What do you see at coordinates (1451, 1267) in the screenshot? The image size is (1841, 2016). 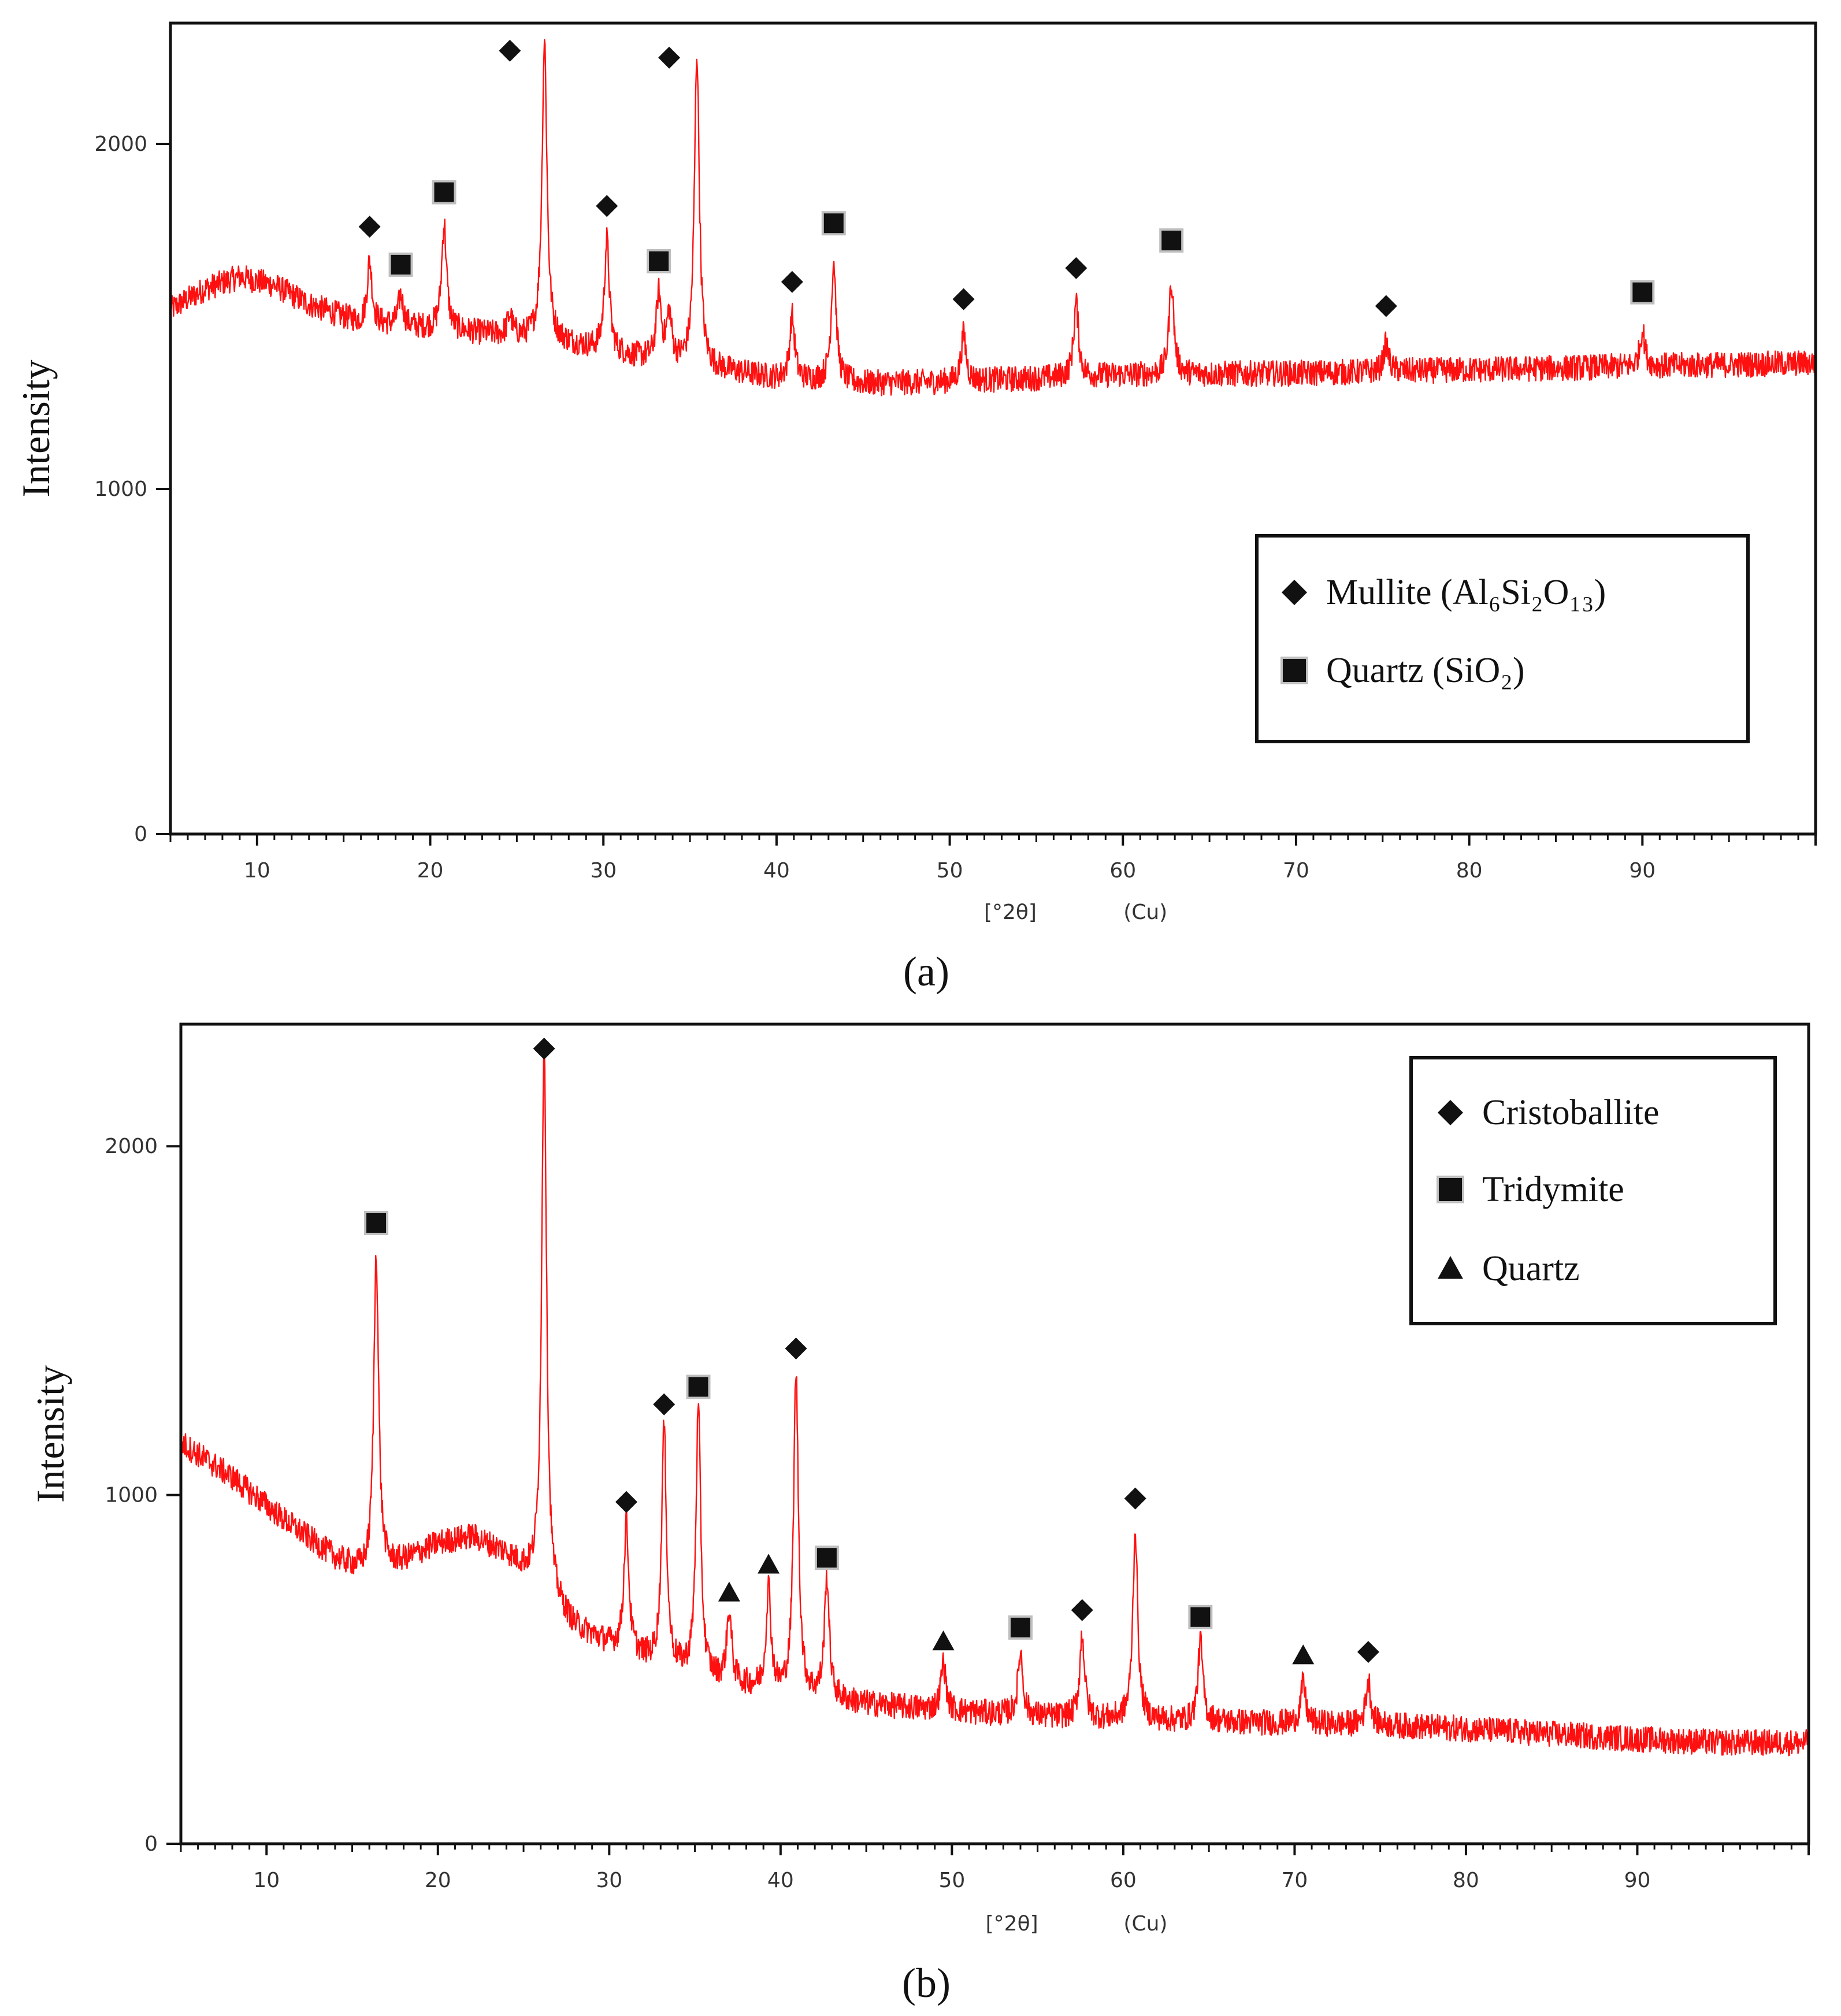 I see `legend-triangle-icon` at bounding box center [1451, 1267].